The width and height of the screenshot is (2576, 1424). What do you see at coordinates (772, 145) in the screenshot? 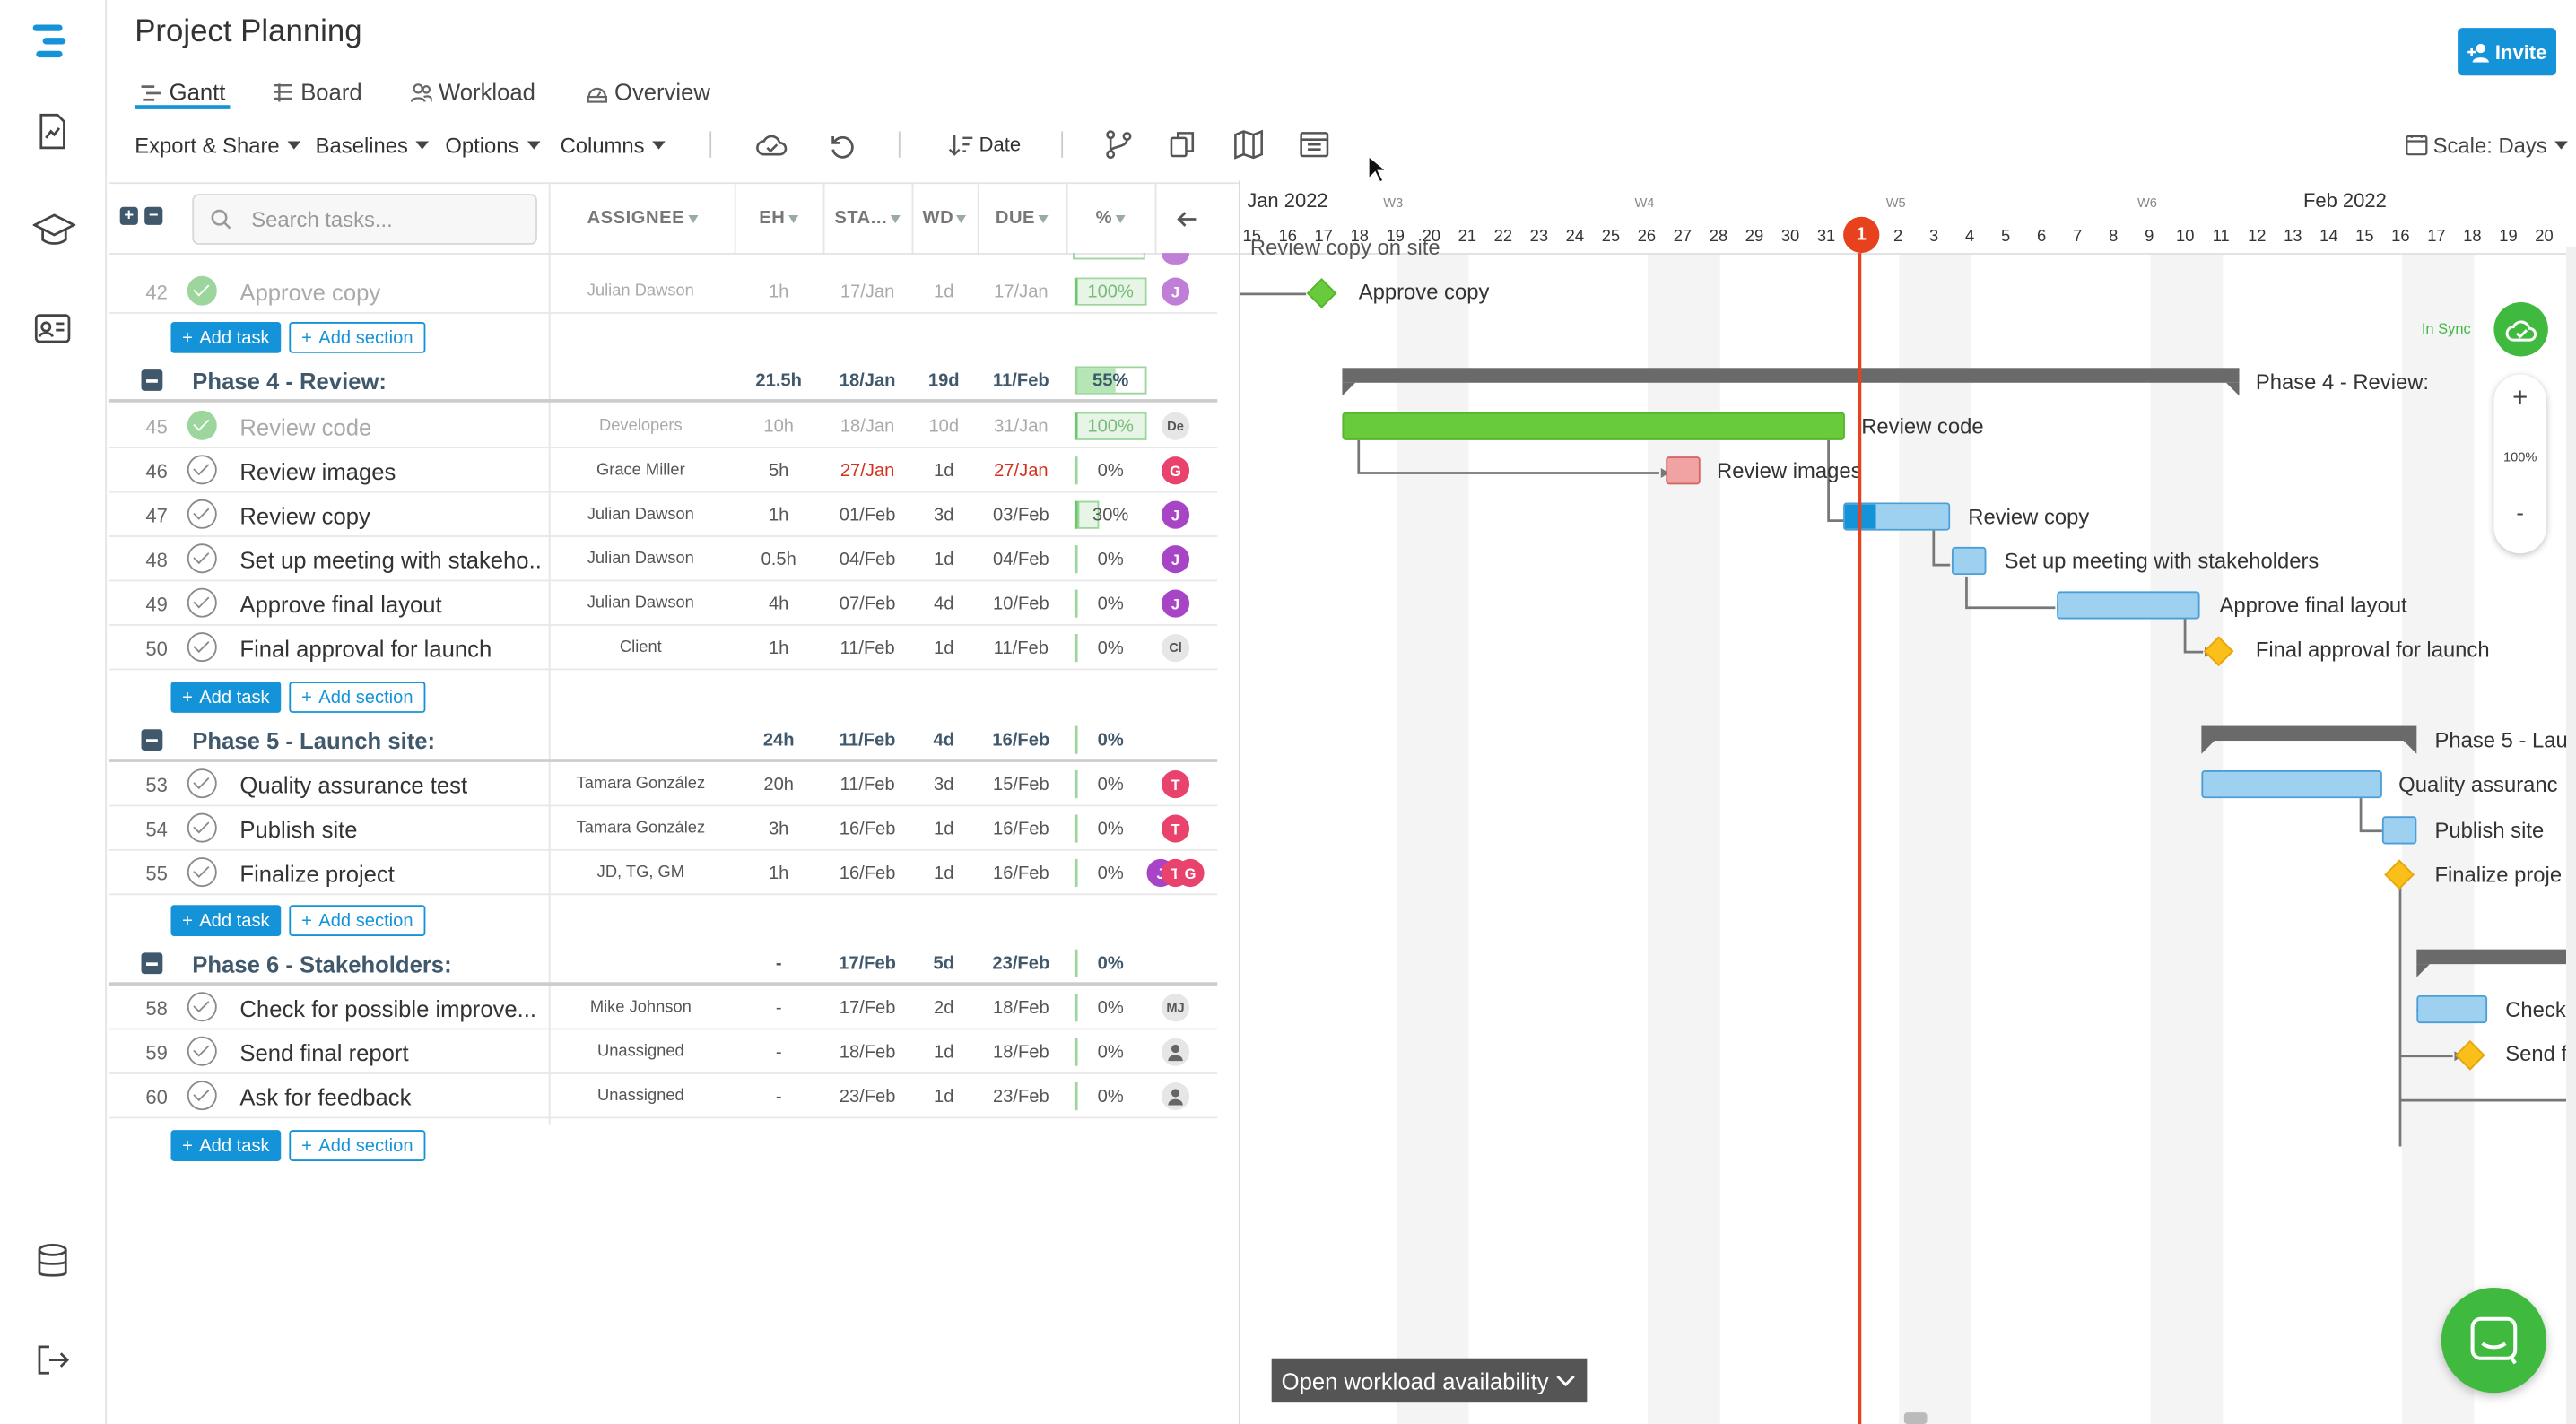
I see `cloud-save-icon` at bounding box center [772, 145].